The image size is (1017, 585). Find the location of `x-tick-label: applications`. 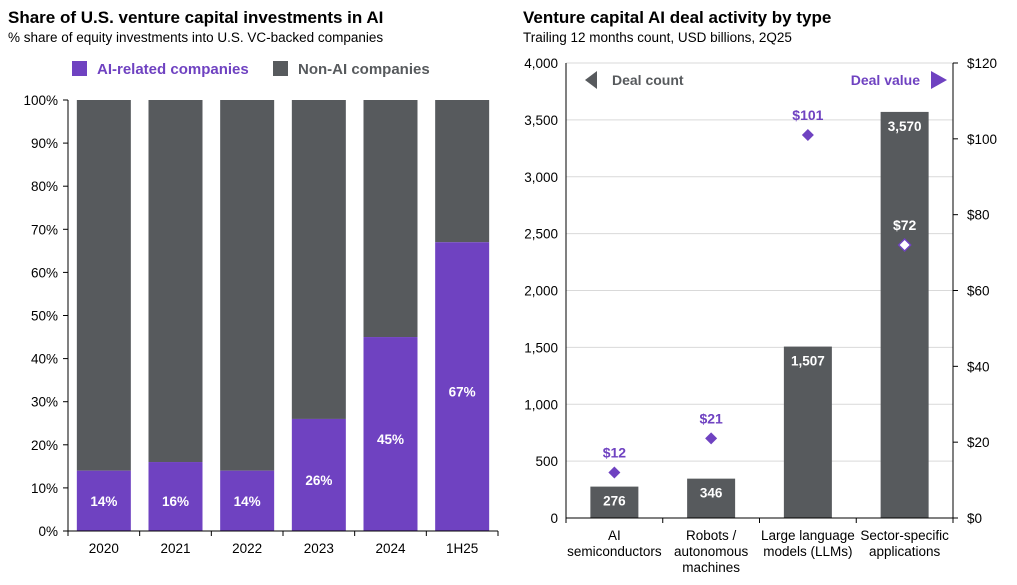

x-tick-label: applications is located at coordinates (905, 551).